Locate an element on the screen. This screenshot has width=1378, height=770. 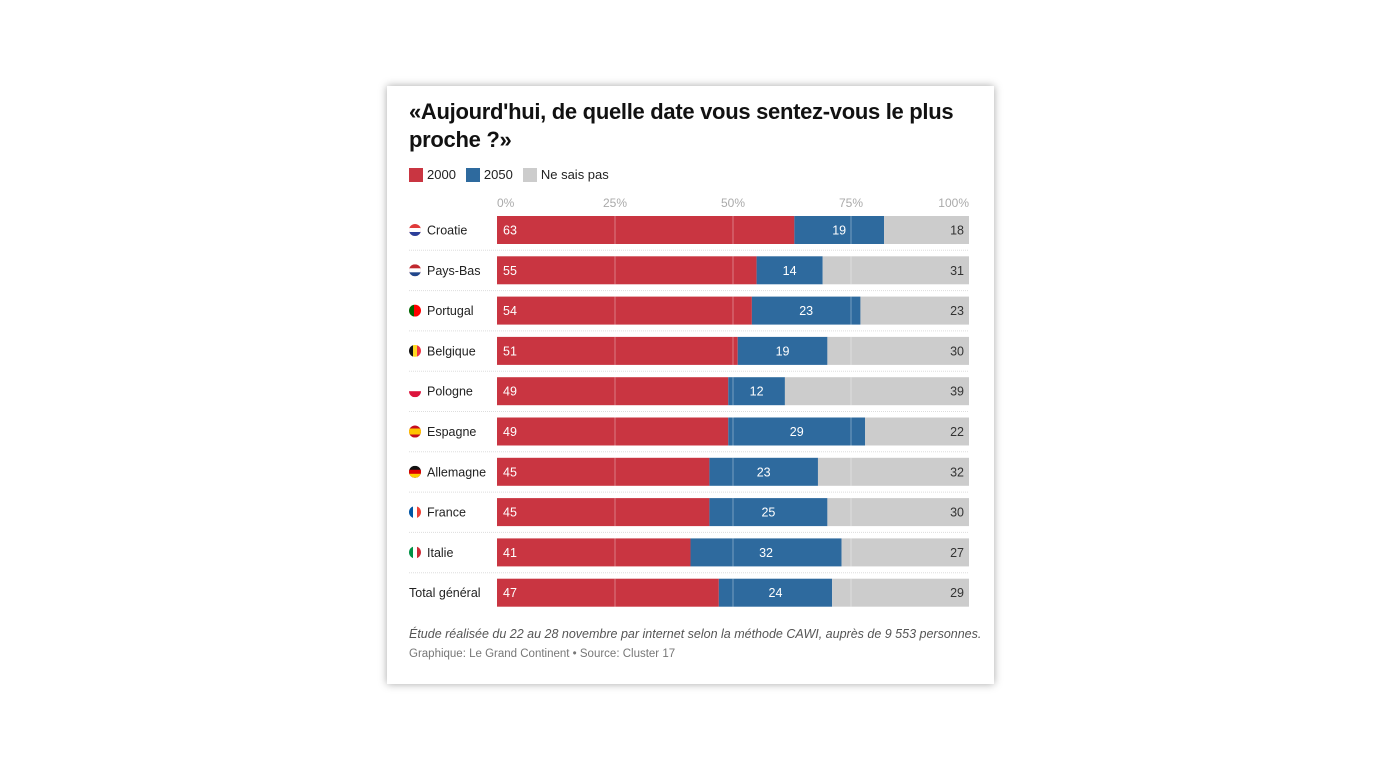
category-label: Italie is located at coordinates (440, 553).